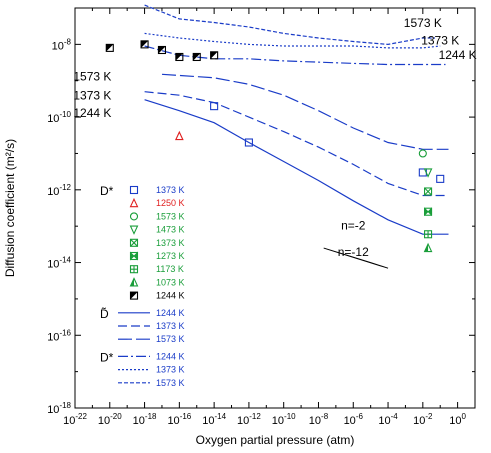 This screenshot has width=491, height=453. I want to click on x-tick-label: 10⁻¹⁶, so click(179, 419).